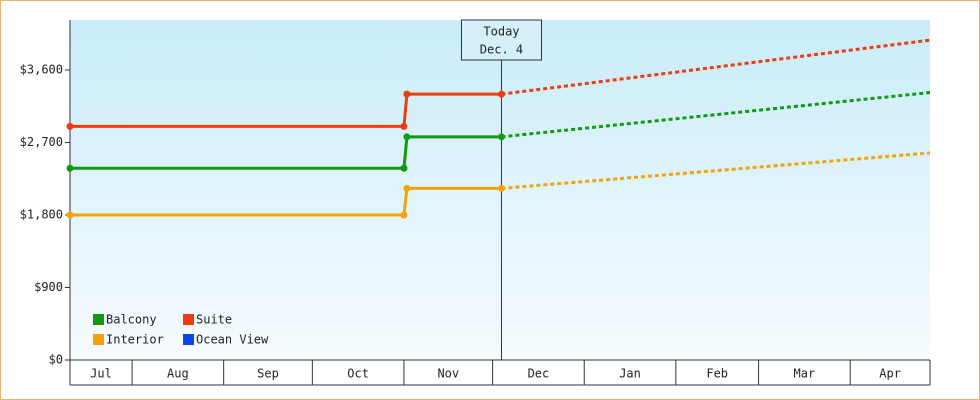  What do you see at coordinates (358, 374) in the screenshot?
I see `x-tick-label: Oct` at bounding box center [358, 374].